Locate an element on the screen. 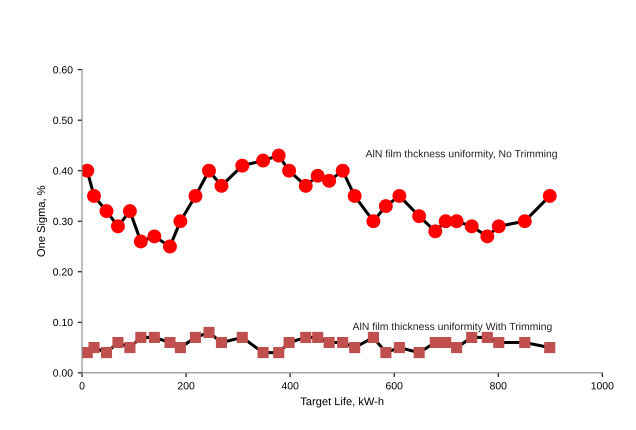 Image resolution: width=636 pixels, height=430 pixels. x-tick-label: 0 is located at coordinates (82, 386).